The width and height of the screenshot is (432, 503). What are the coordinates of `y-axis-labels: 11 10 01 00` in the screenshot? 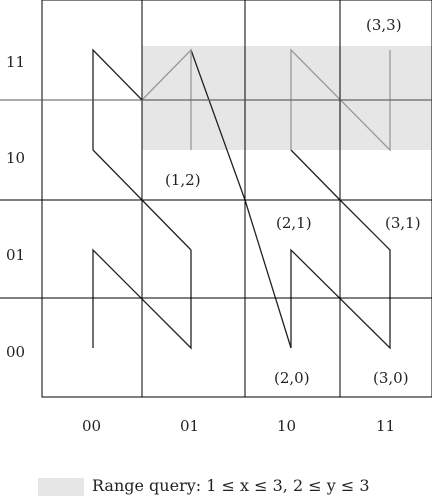 It's located at (15, 207).